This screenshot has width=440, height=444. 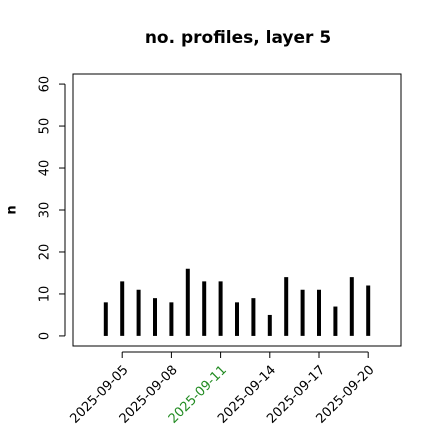 I want to click on y-tick-label: 10, so click(x=45, y=294).